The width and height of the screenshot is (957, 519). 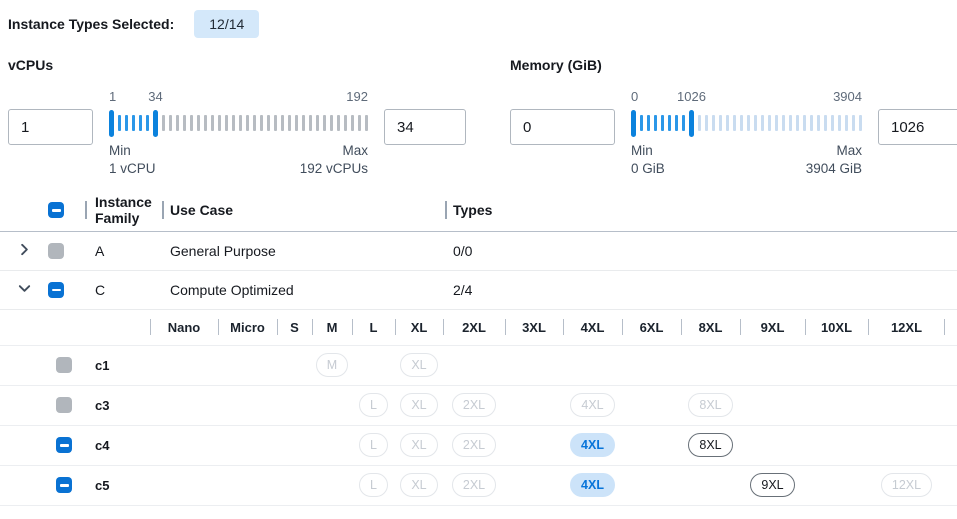 What do you see at coordinates (463, 289) in the screenshot?
I see `family-types-count: 2/4` at bounding box center [463, 289].